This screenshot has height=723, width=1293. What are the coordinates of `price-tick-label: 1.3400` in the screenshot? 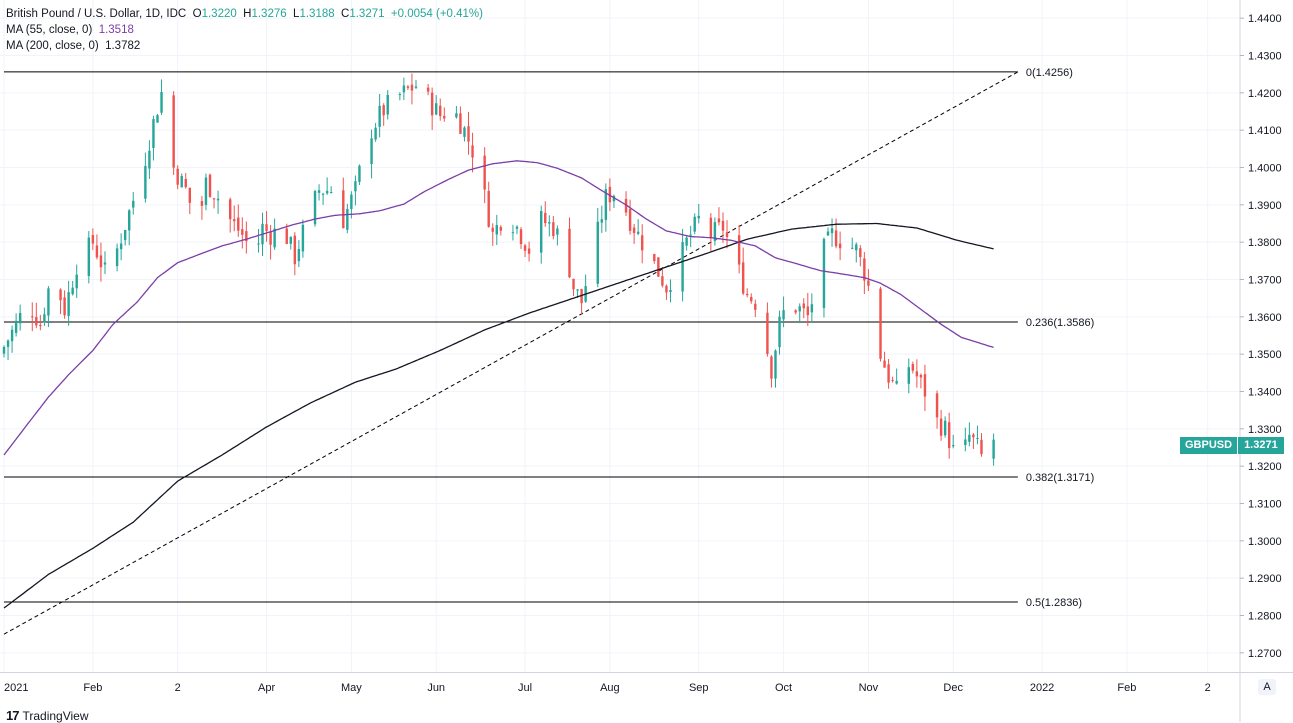 It's located at (1265, 393).